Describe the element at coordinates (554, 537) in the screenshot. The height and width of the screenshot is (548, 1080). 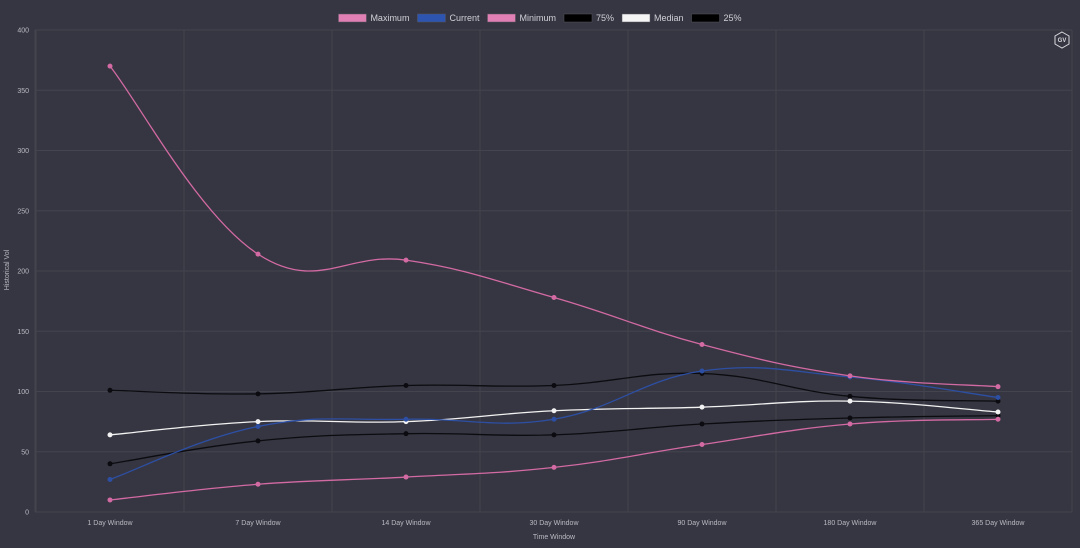
I see `x-axis-title: Time Window` at that location.